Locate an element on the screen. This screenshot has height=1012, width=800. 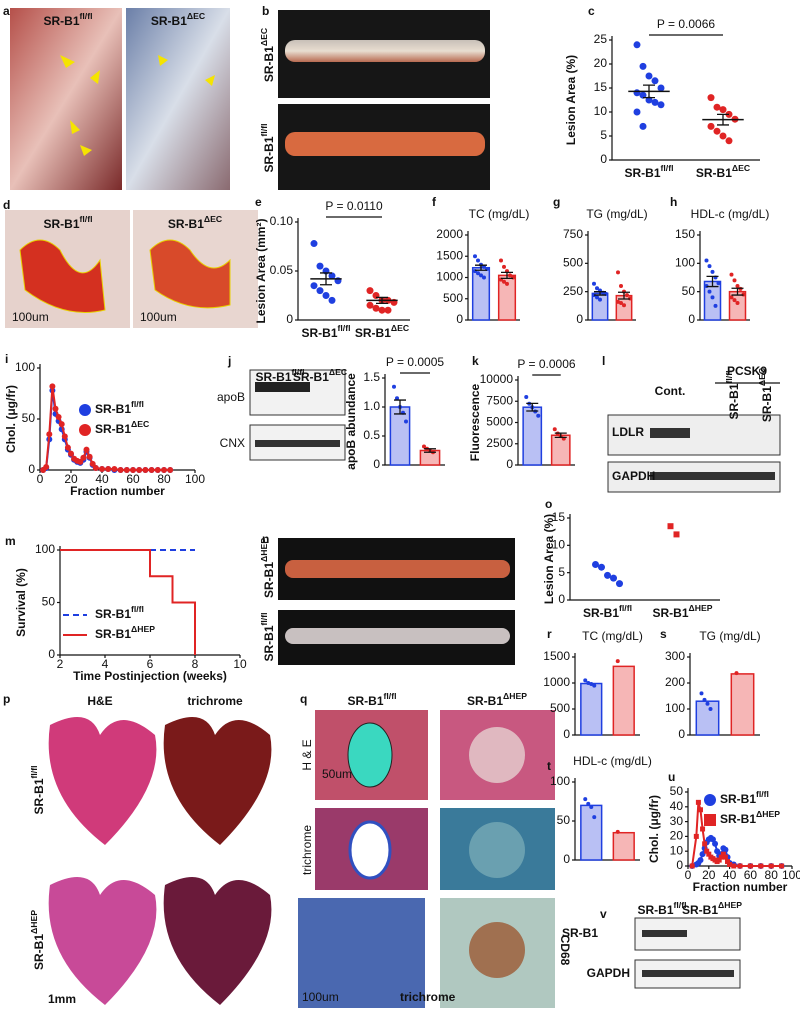
stain is located at coordinates (190, 274).